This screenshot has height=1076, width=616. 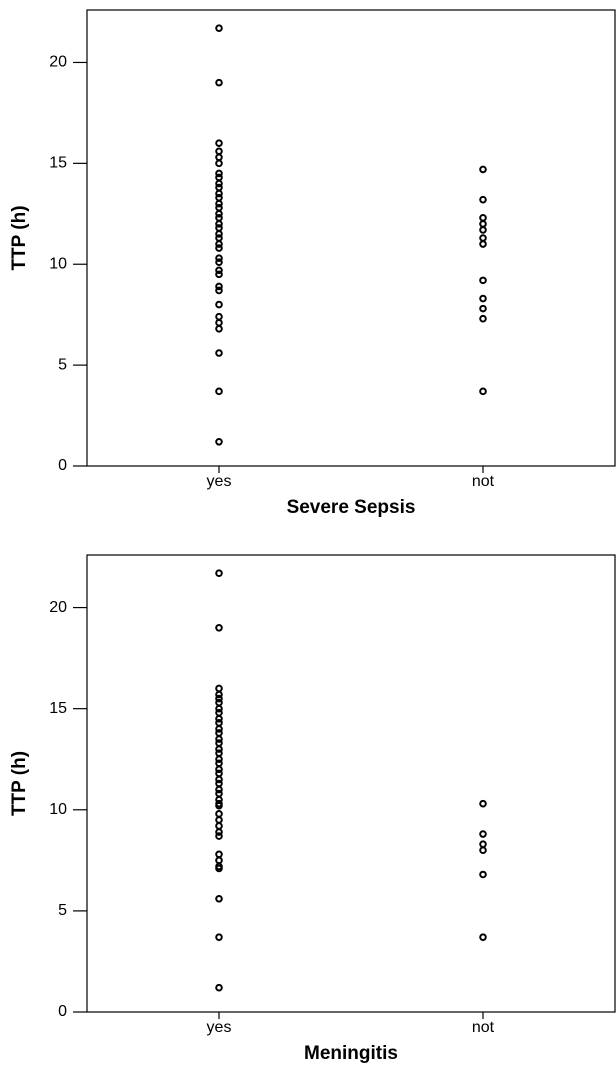 What do you see at coordinates (219, 481) in the screenshot?
I see `x-tick-label: yes` at bounding box center [219, 481].